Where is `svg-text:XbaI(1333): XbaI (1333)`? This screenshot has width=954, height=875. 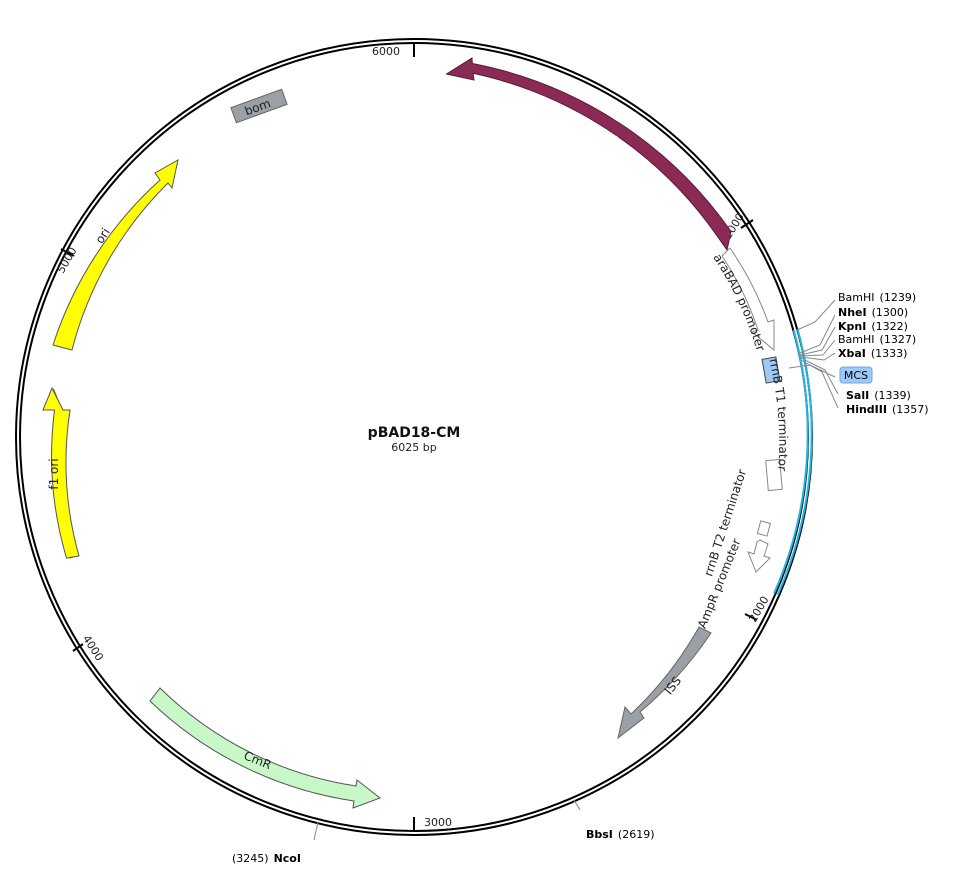 svg-text:XbaI(1333): XbaI (1333) is located at coordinates (872, 353).